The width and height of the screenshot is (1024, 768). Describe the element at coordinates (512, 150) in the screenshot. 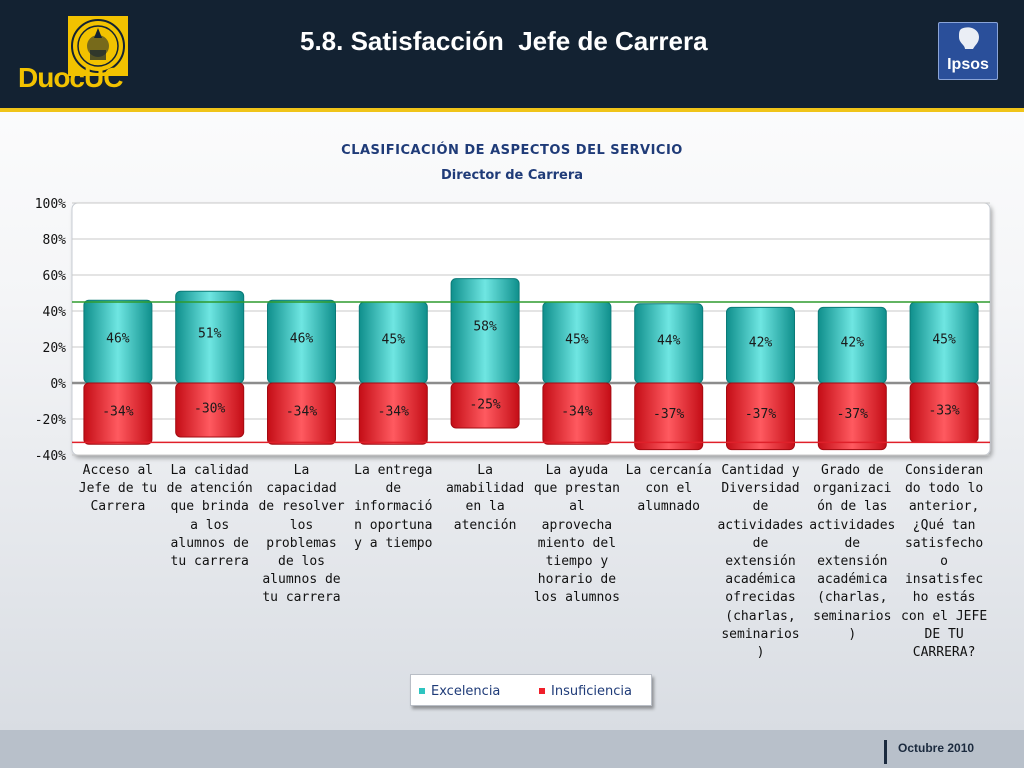

I see `chart-title: CLASIFICACIÓN DE ASPECTOS DEL SERVICIO` at that location.